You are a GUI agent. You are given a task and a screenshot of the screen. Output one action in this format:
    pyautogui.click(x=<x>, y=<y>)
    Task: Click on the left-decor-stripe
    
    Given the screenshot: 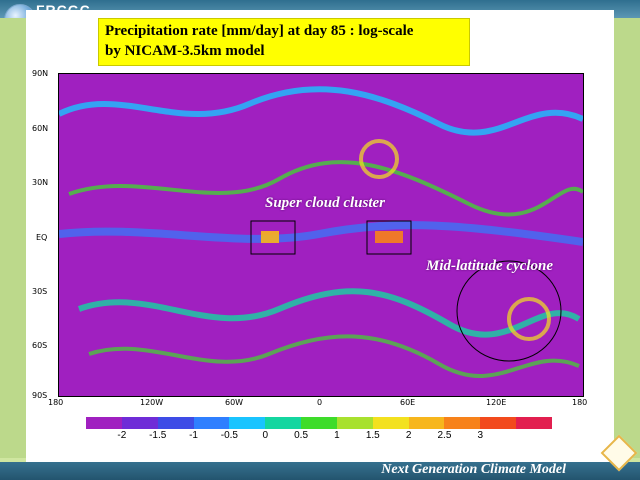 What is the action you would take?
    pyautogui.click(x=13, y=238)
    